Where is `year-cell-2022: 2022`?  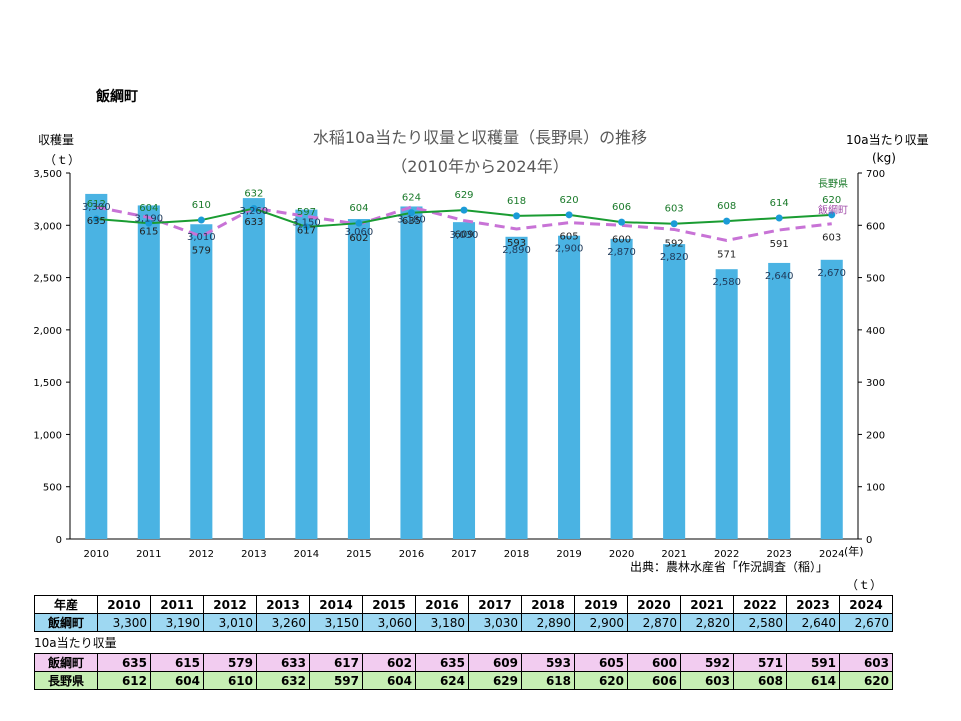
year-cell-2022: 2022 is located at coordinates (760, 604).